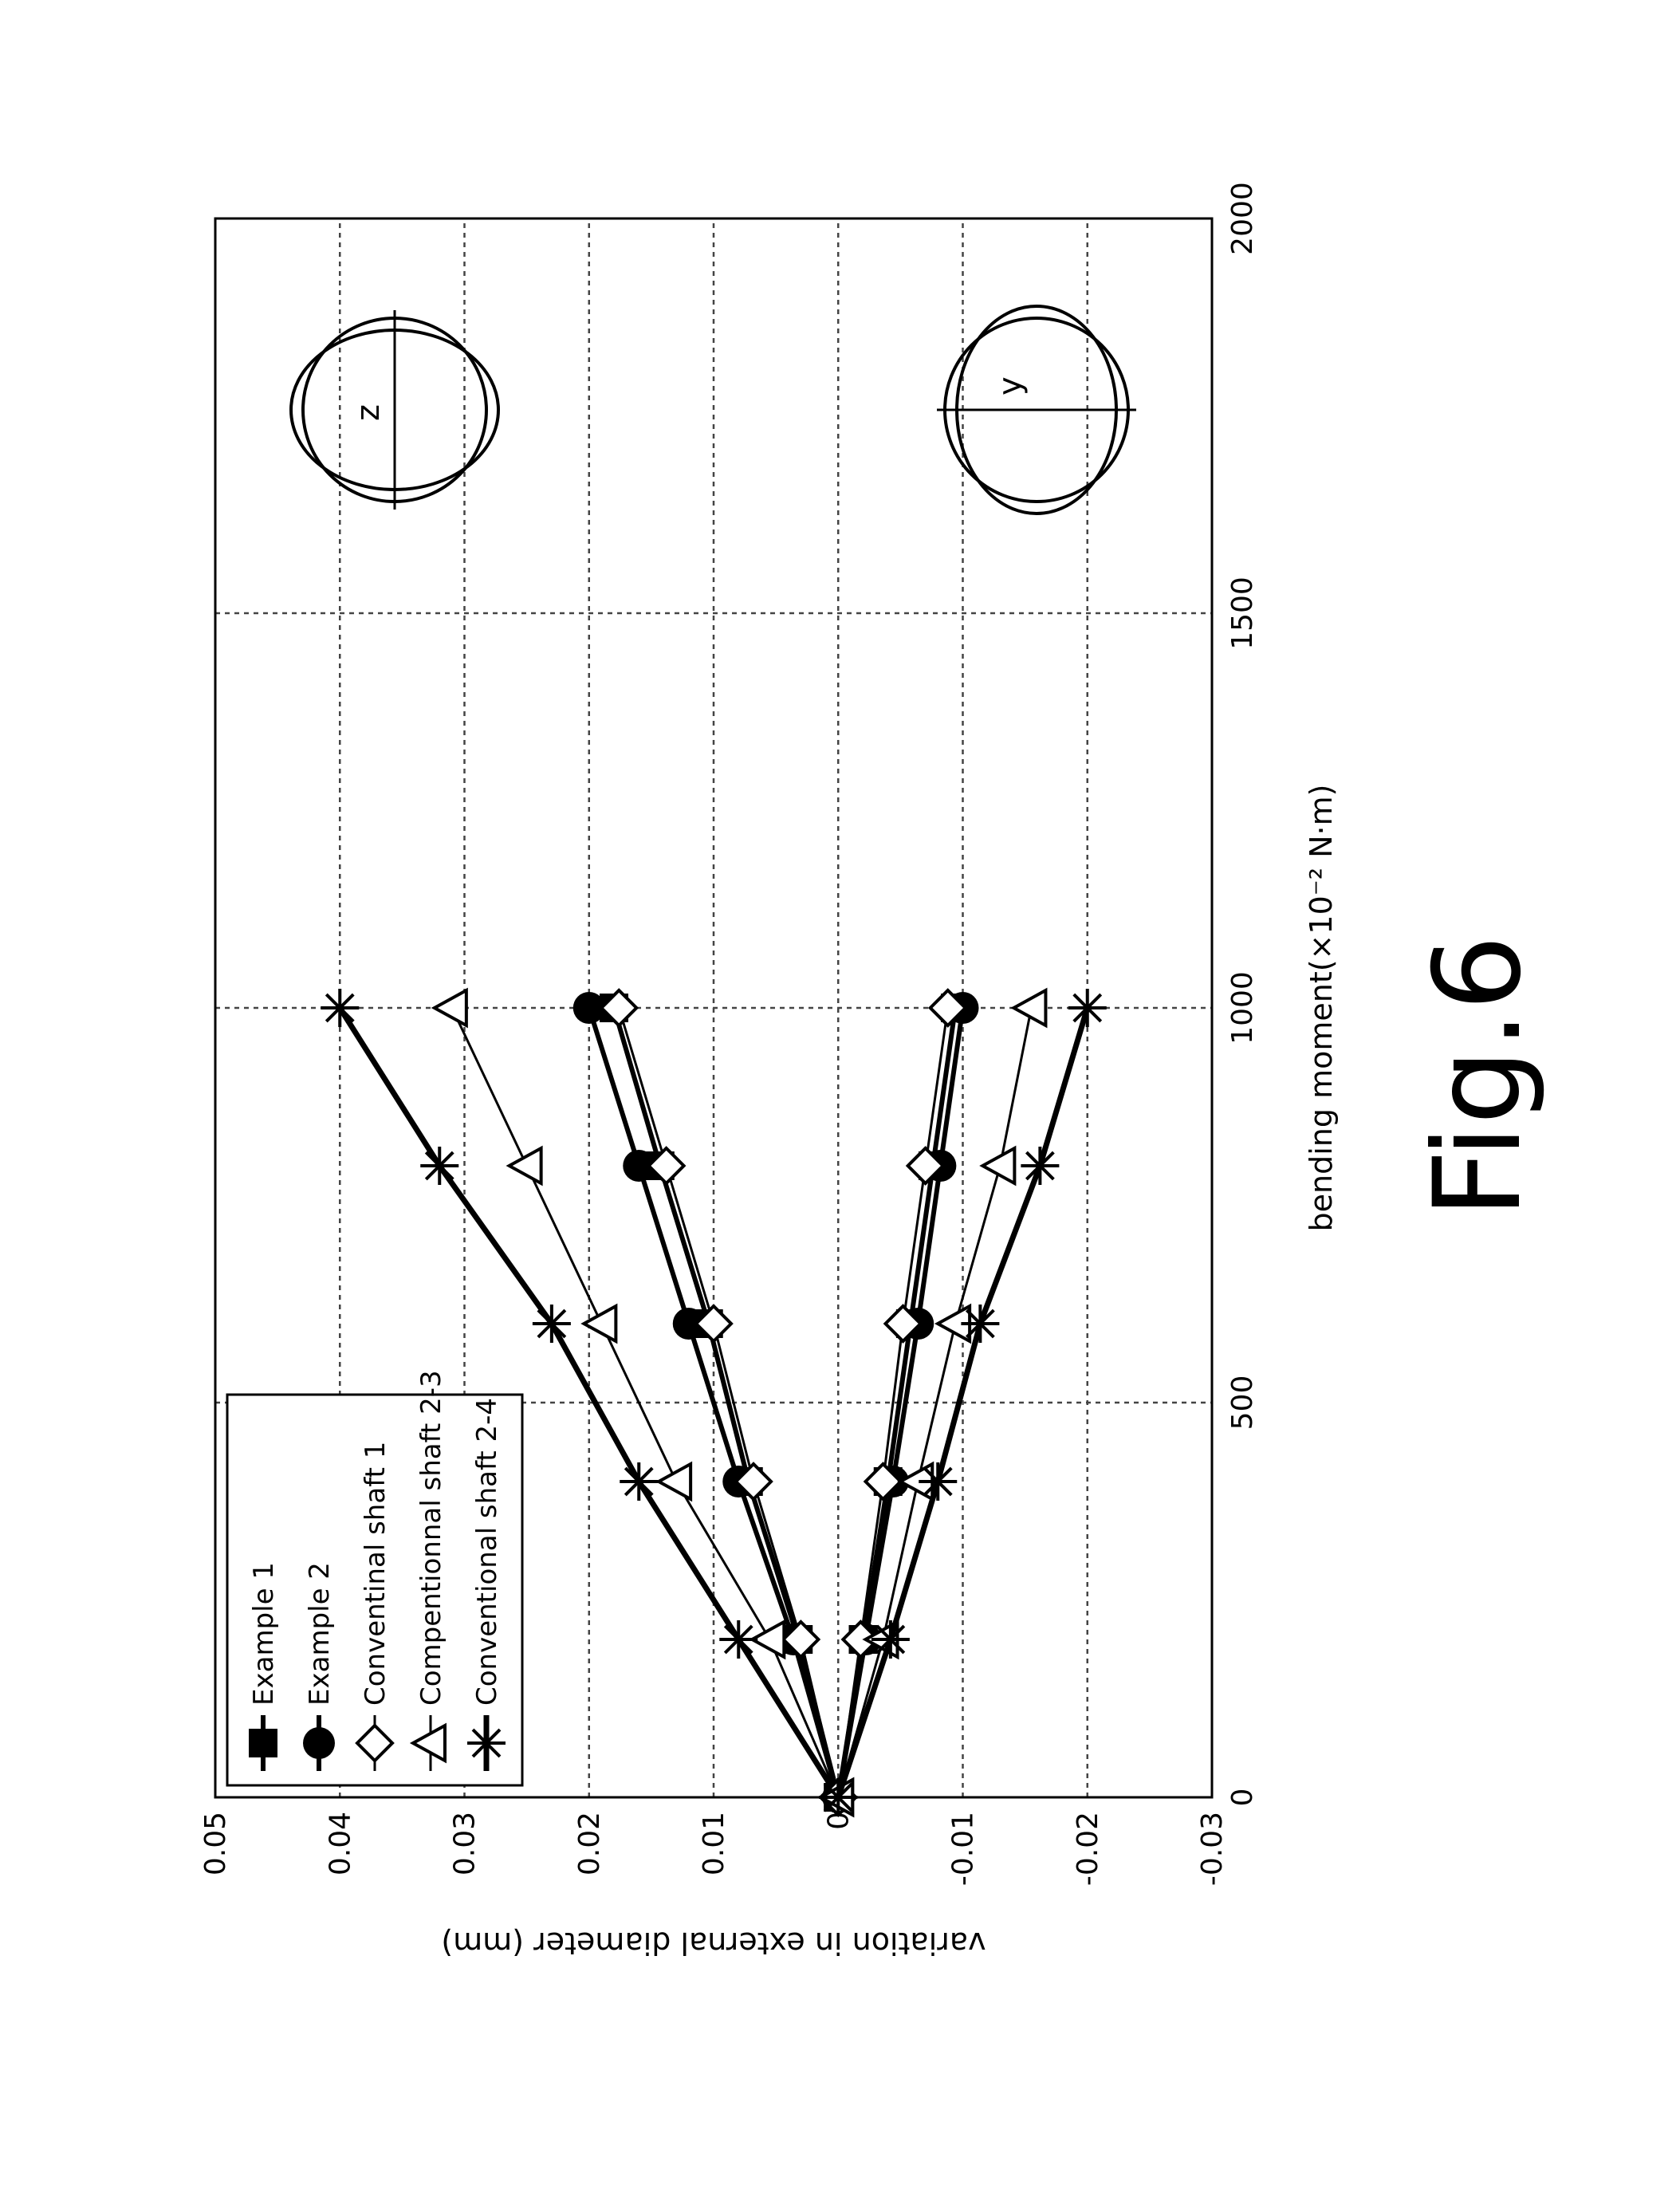  I want to click on legend-entry: Example 2, so click(319, 1666).